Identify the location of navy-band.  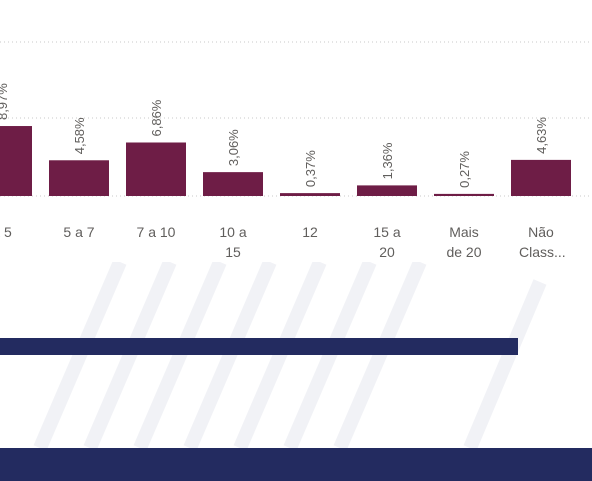
(259, 346).